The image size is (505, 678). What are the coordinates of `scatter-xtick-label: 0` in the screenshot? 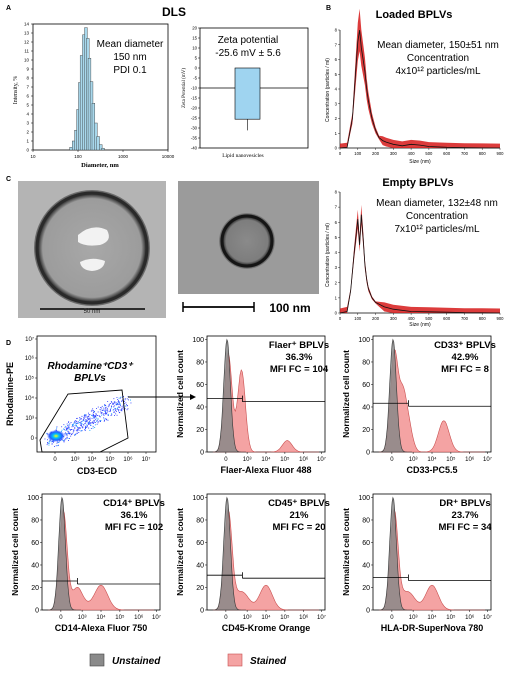 It's located at (55, 460).